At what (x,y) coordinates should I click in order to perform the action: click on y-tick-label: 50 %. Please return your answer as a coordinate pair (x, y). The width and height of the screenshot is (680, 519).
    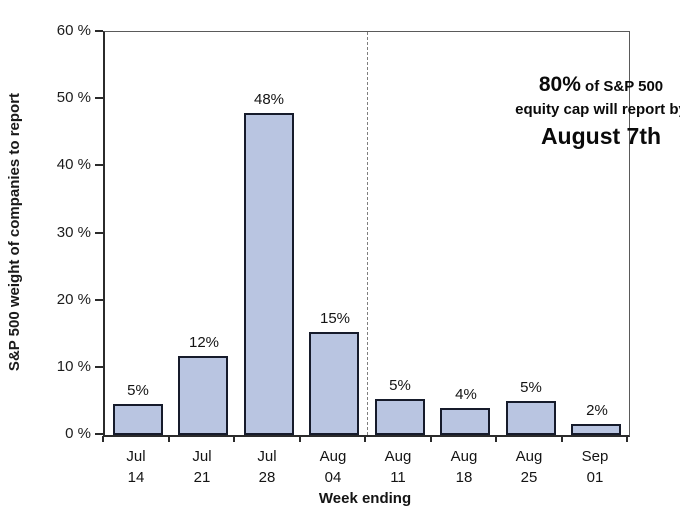
    Looking at the image, I should click on (73, 97).